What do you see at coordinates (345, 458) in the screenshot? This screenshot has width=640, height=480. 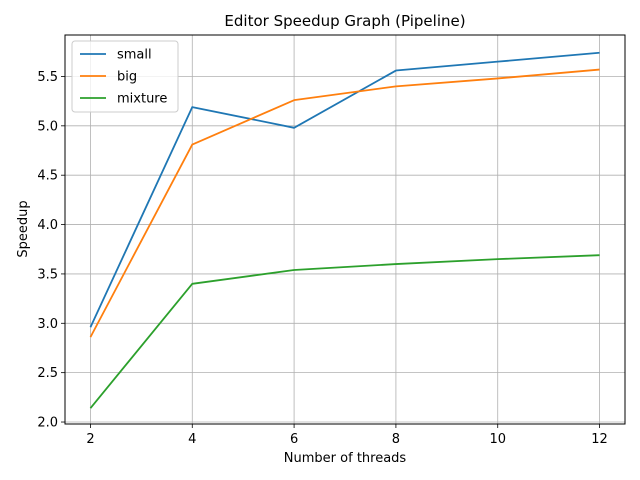 I see `x-axis-label: Number of threads` at bounding box center [345, 458].